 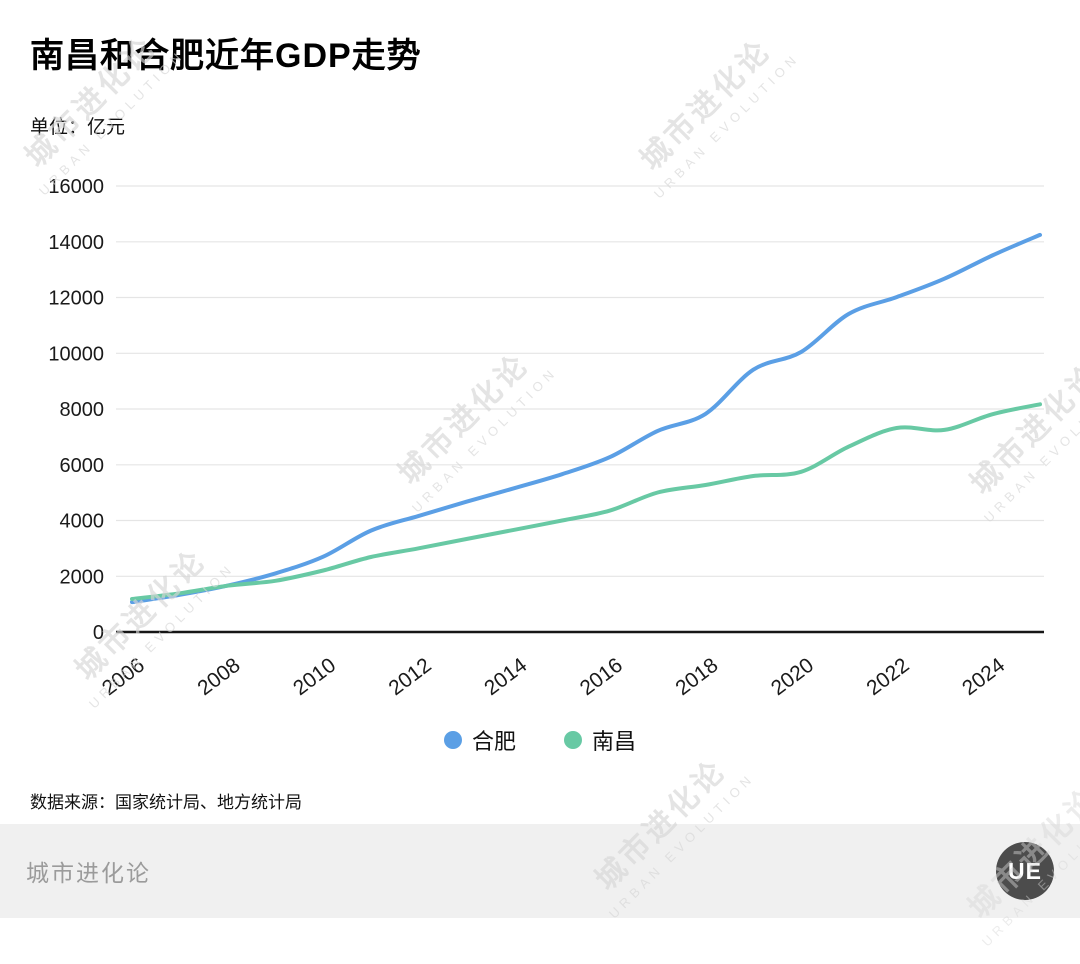 What do you see at coordinates (505, 676) in the screenshot?
I see `x-tick-label: 2014` at bounding box center [505, 676].